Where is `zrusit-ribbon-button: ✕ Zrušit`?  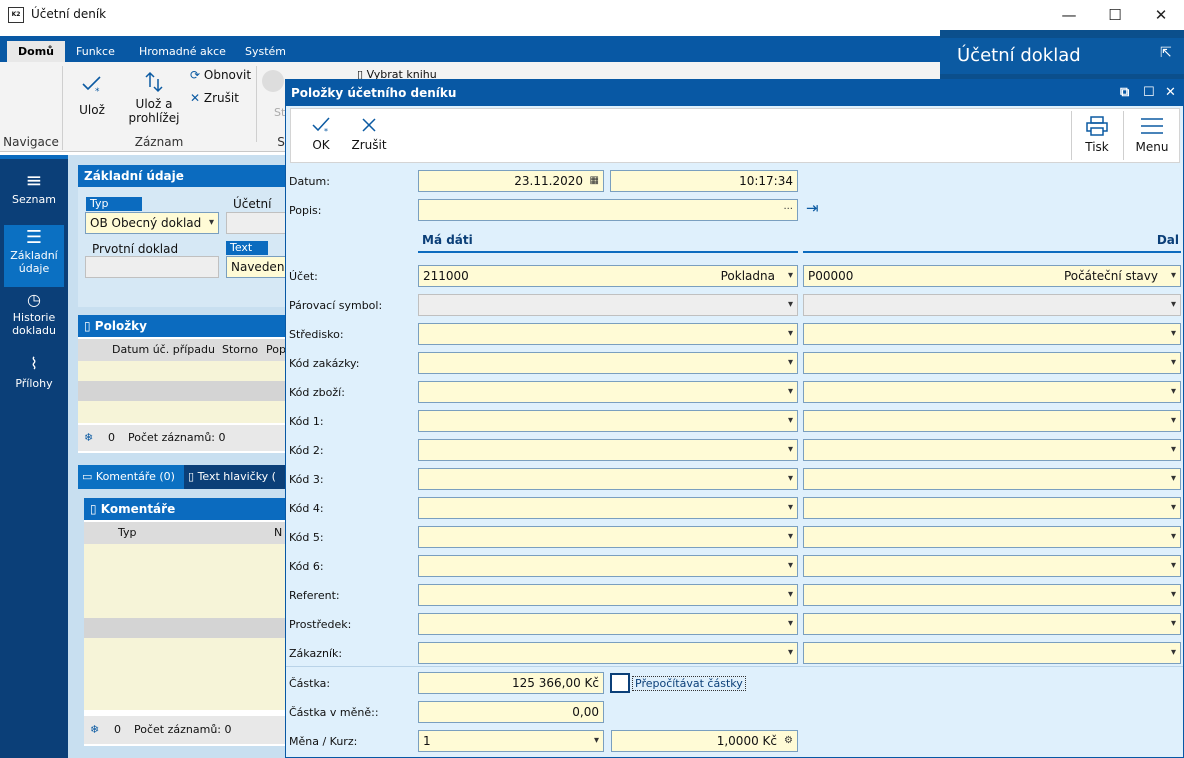 zrusit-ribbon-button: ✕ Zrušit is located at coordinates (214, 98).